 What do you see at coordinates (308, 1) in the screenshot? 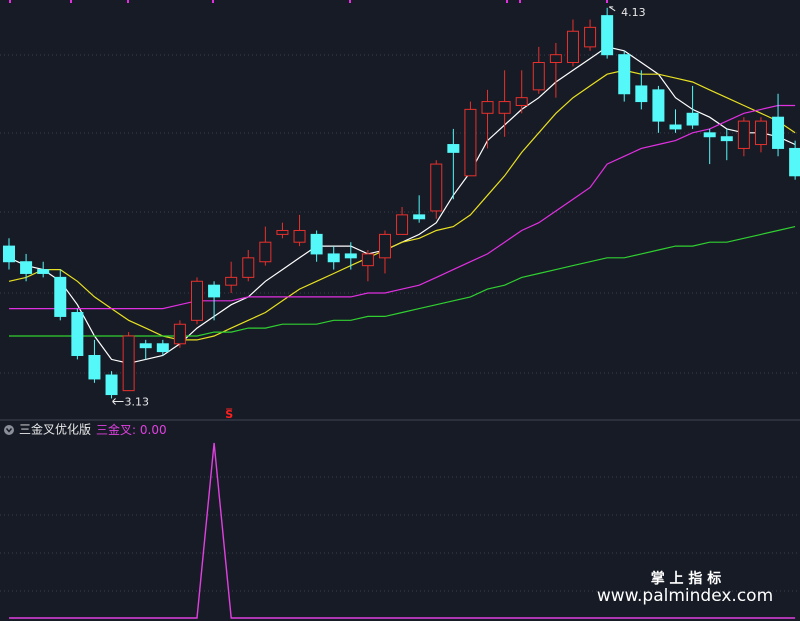
I see `top-markers` at bounding box center [308, 1].